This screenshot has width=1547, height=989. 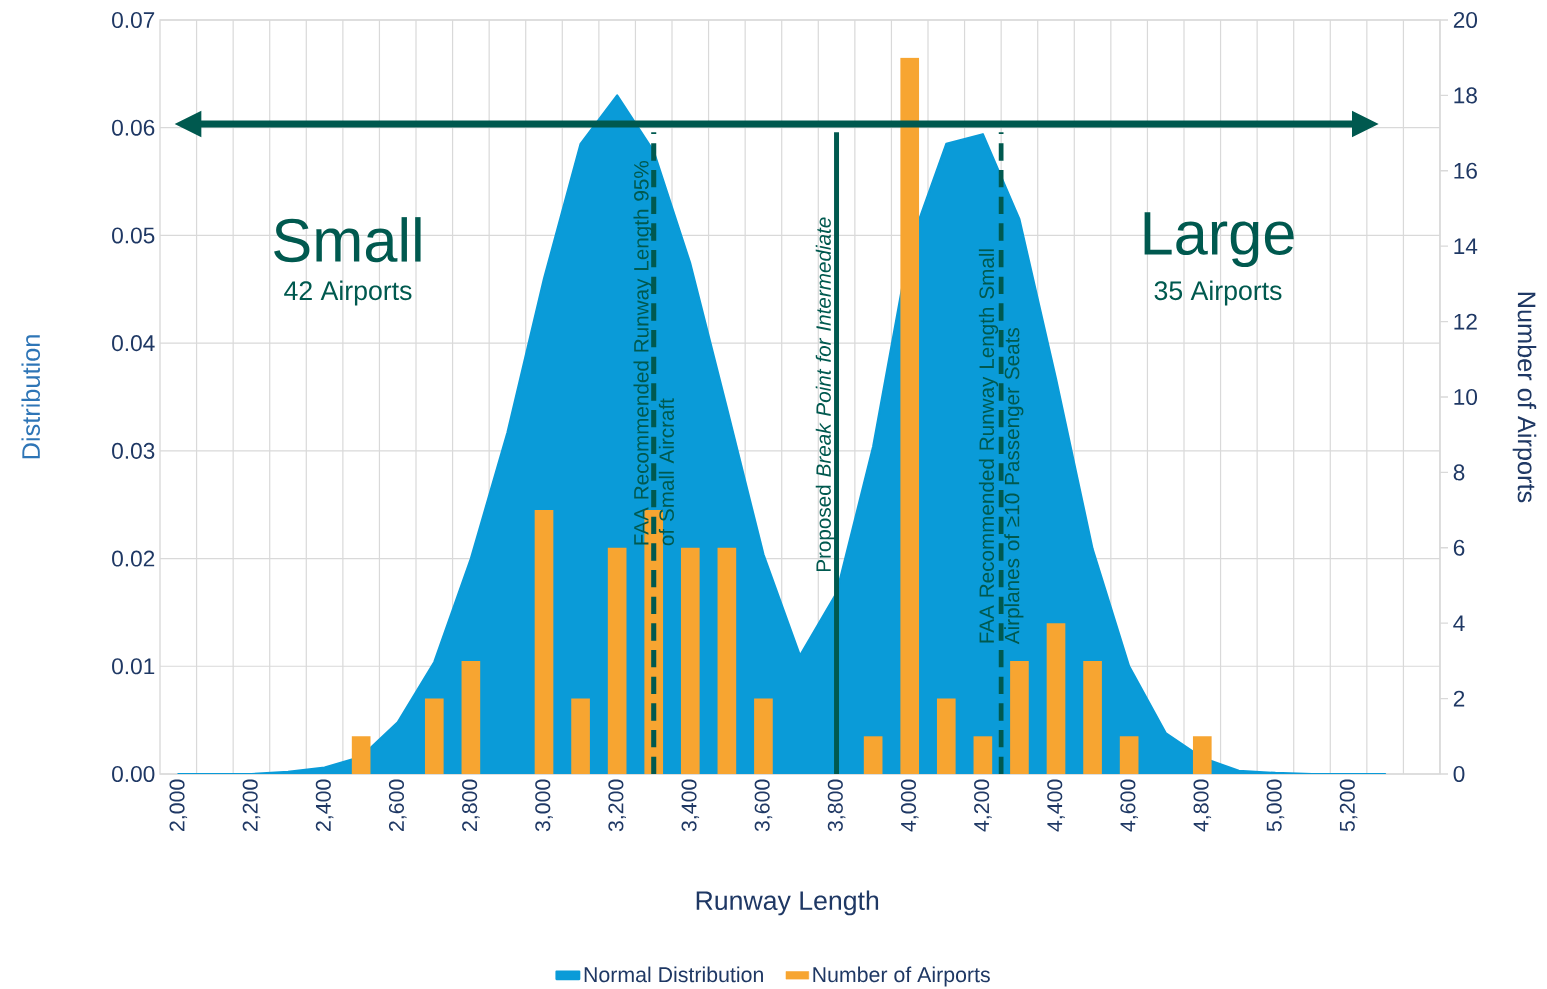 What do you see at coordinates (133, 343) in the screenshot?
I see `y-tick-label: 0.04` at bounding box center [133, 343].